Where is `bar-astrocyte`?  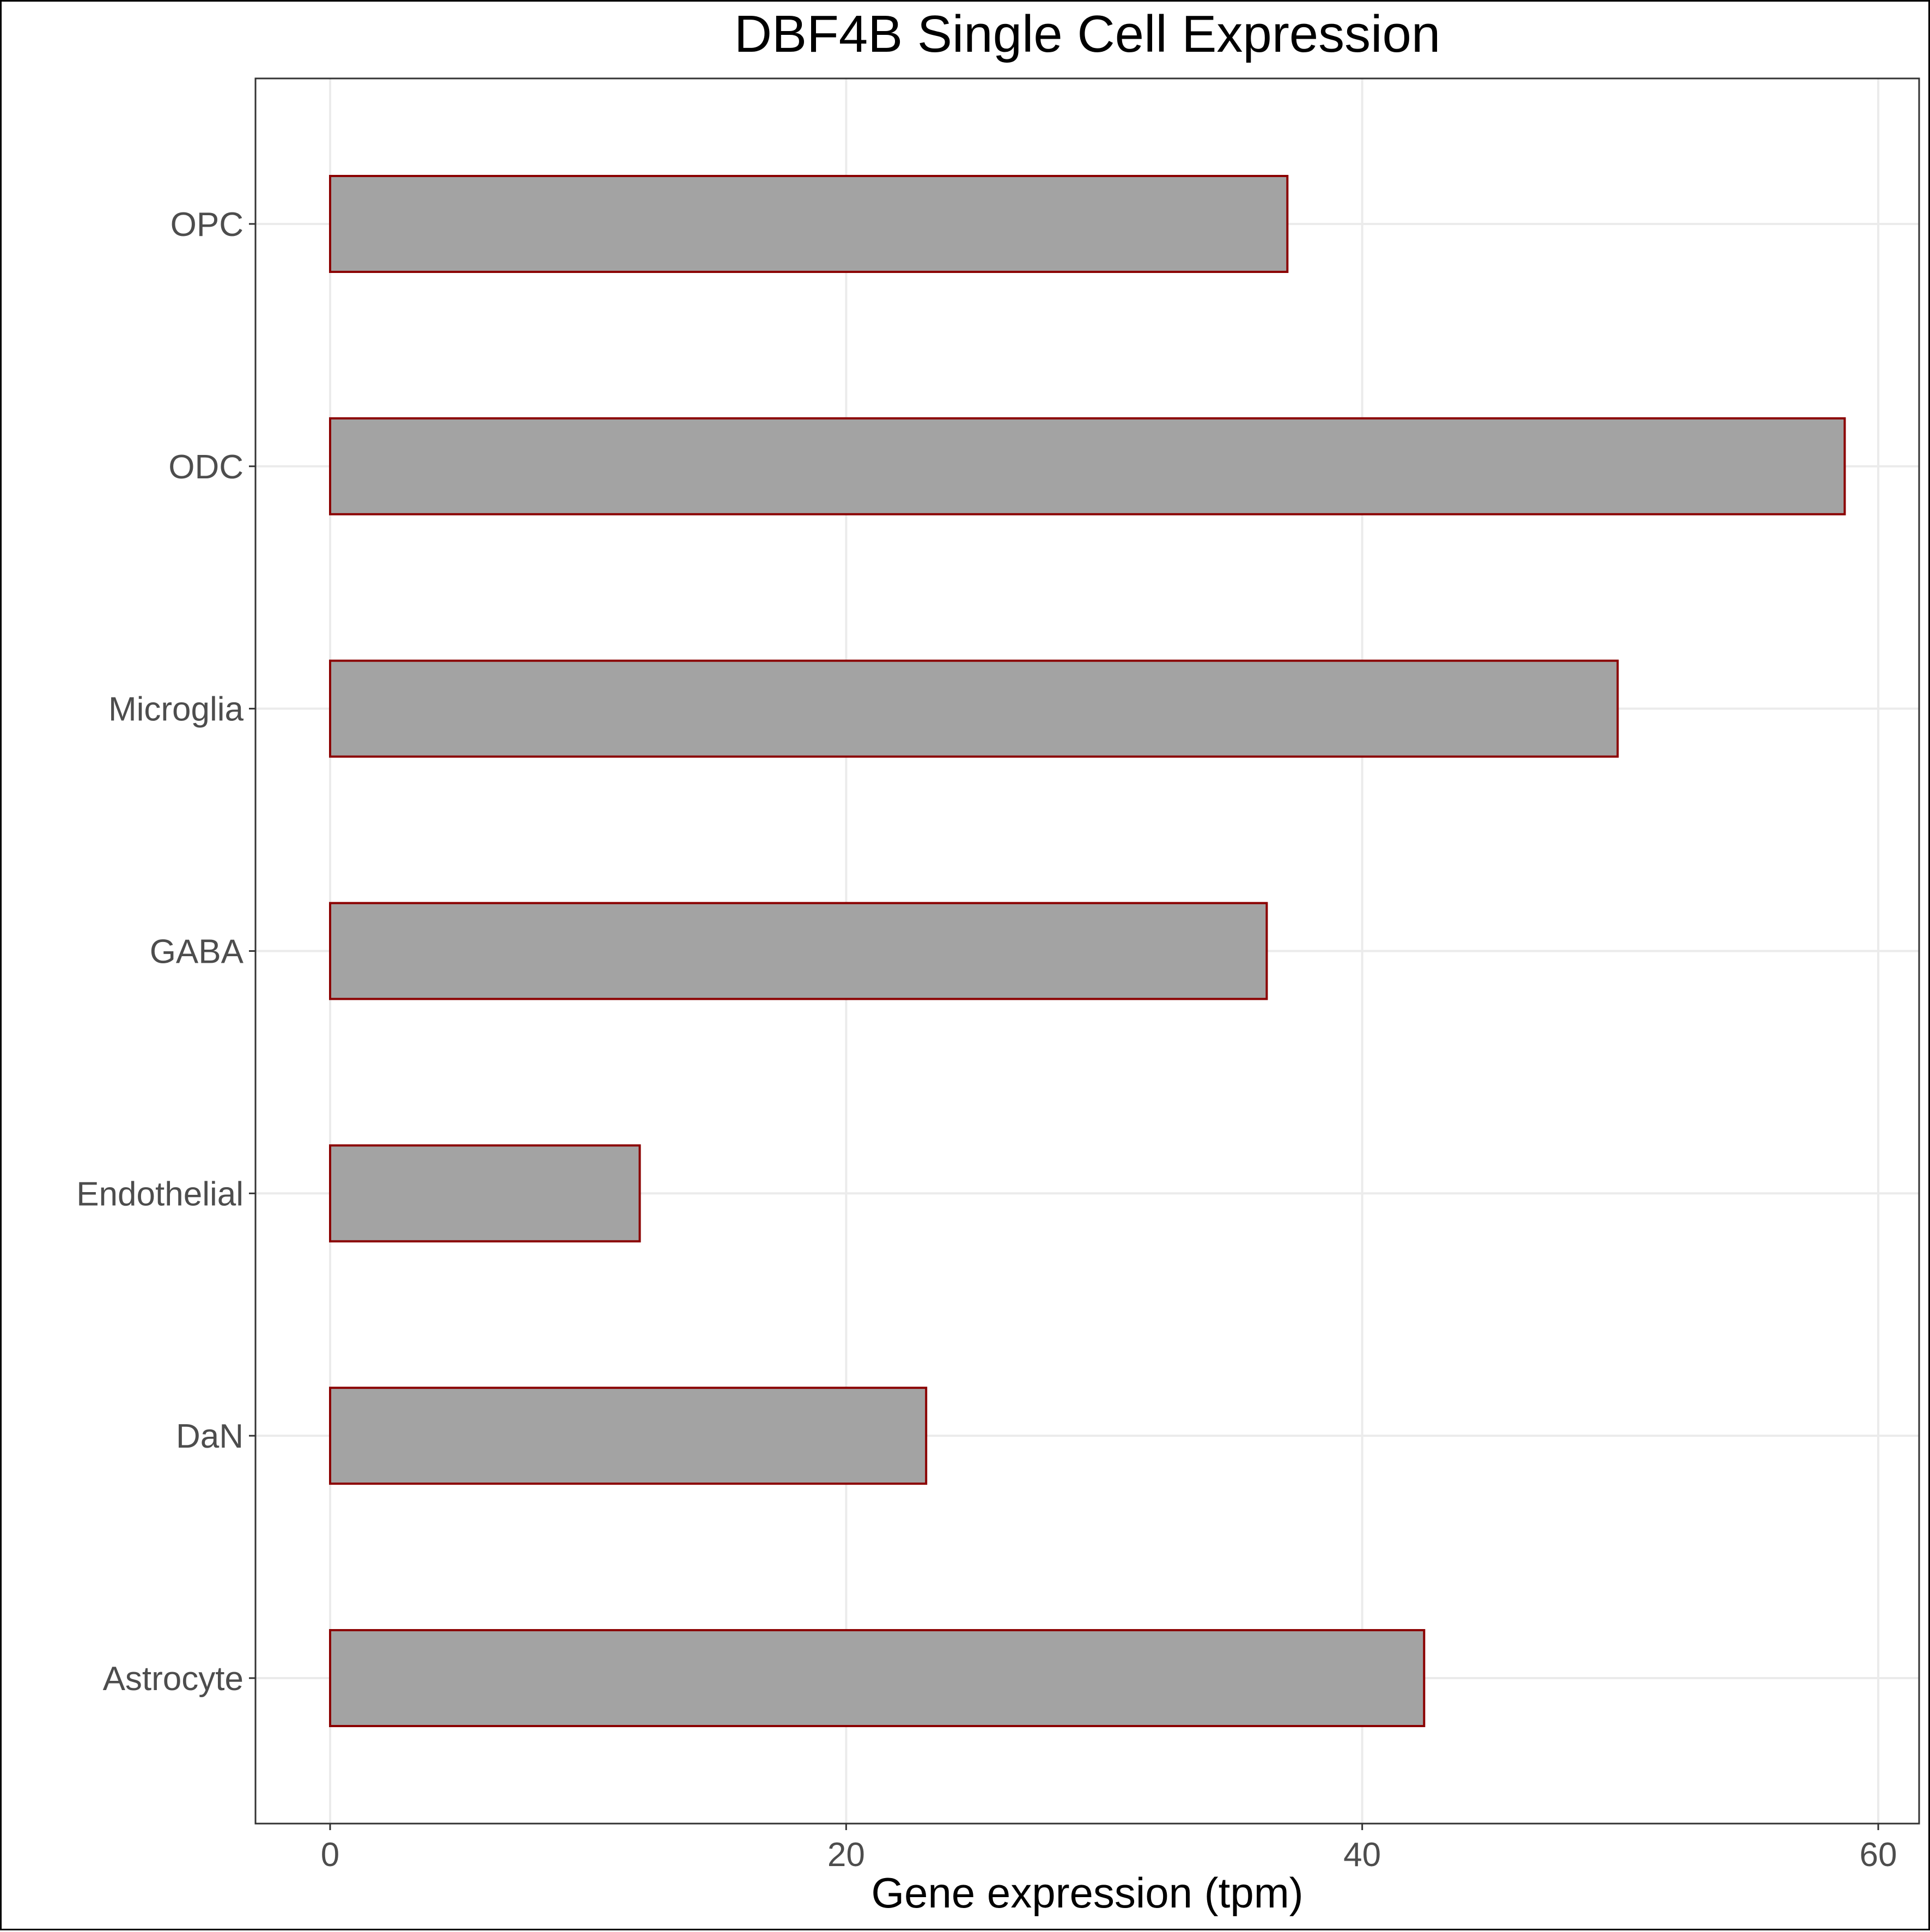 bar-astrocyte is located at coordinates (878, 1678).